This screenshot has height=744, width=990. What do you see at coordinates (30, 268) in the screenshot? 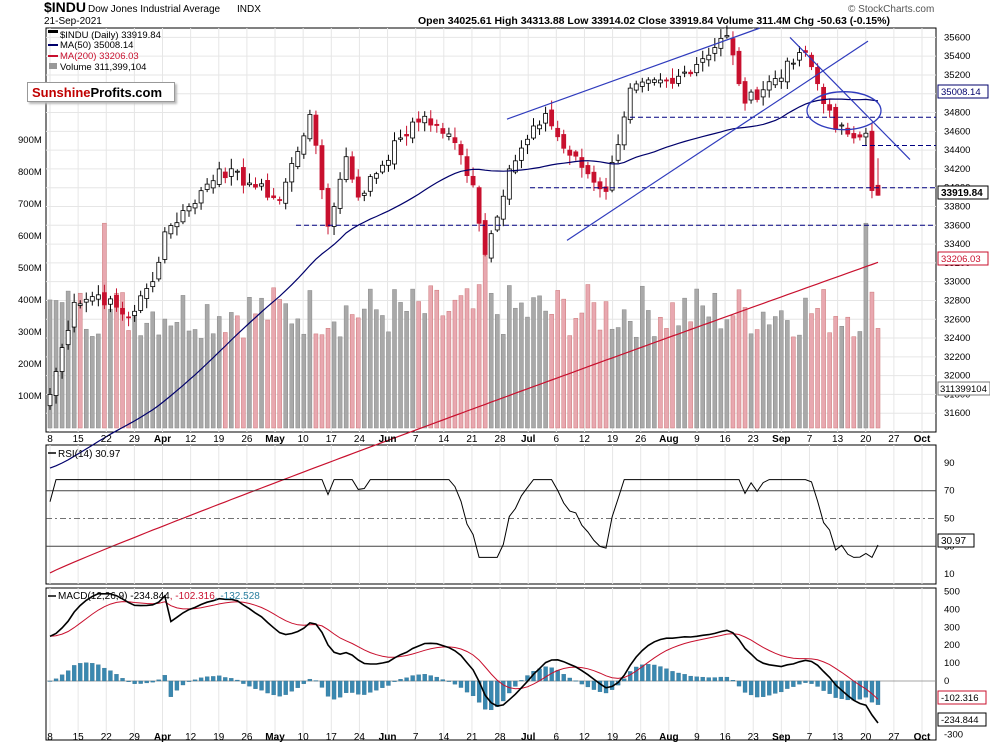
I see `volume-tick-label: 500M` at bounding box center [30, 268].